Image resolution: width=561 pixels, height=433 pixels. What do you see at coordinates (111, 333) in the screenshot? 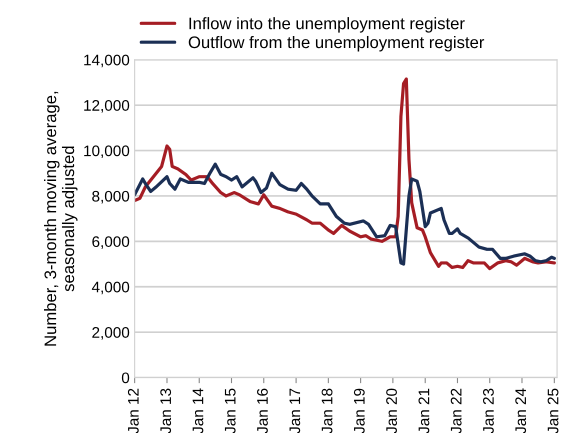
I see `y-tick-label: 2,000` at bounding box center [111, 333].